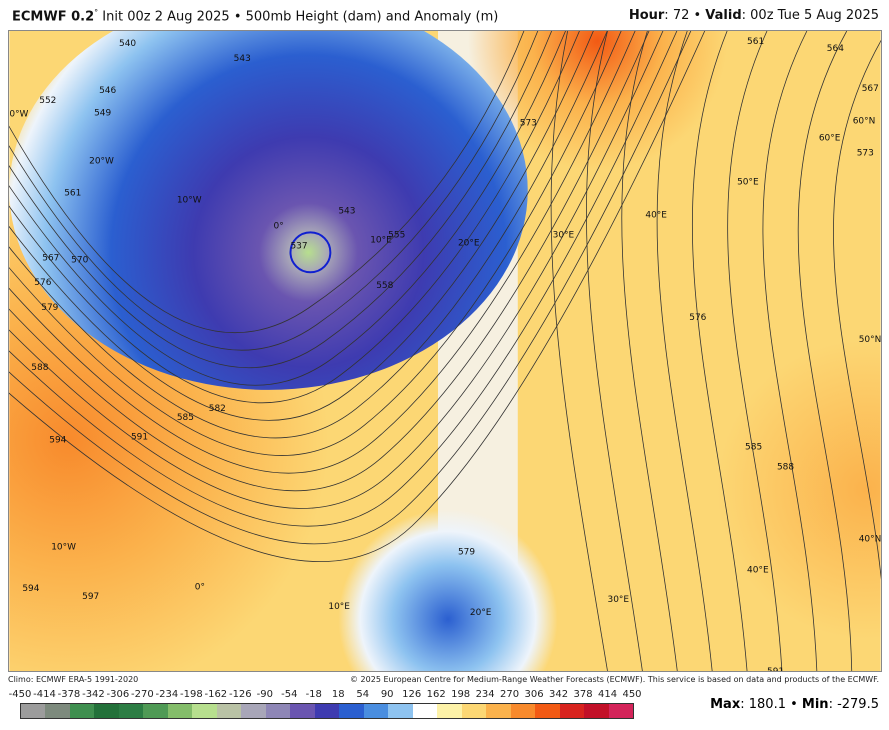 This screenshot has width=889, height=730. What do you see at coordinates (794, 704) in the screenshot?
I see `max-min: Max: 180.1 • Min: -279.5` at bounding box center [794, 704].